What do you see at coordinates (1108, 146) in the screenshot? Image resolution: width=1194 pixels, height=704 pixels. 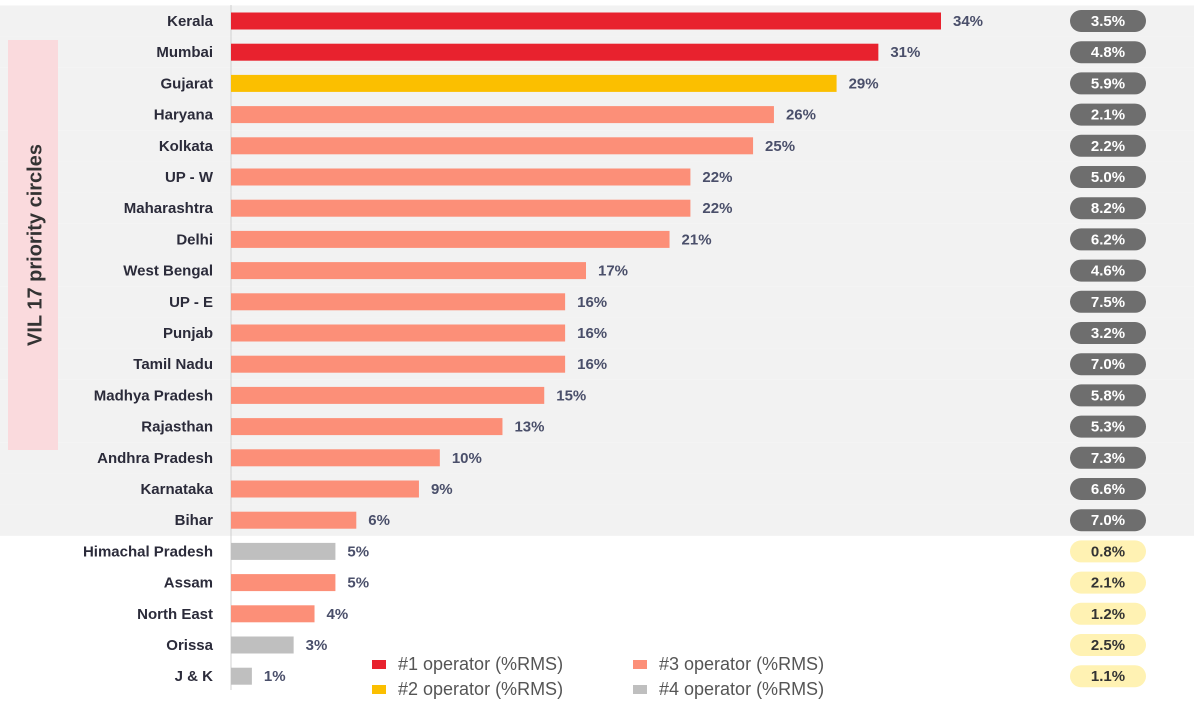 I see `side-label: 2.2%` at bounding box center [1108, 146].